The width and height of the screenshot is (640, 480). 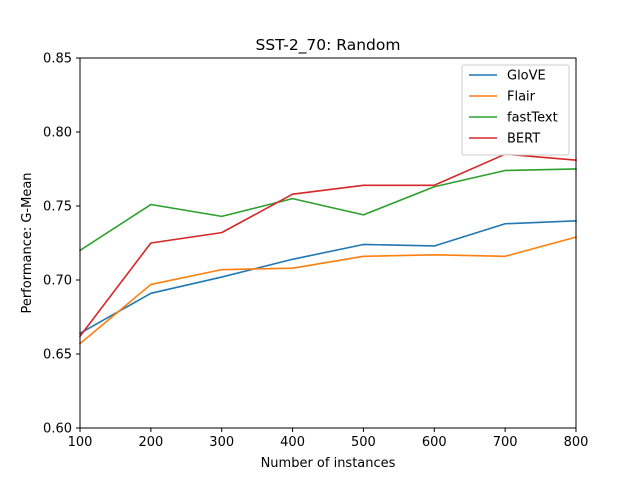 I want to click on y-tick-label: 0.80, so click(x=57, y=133).